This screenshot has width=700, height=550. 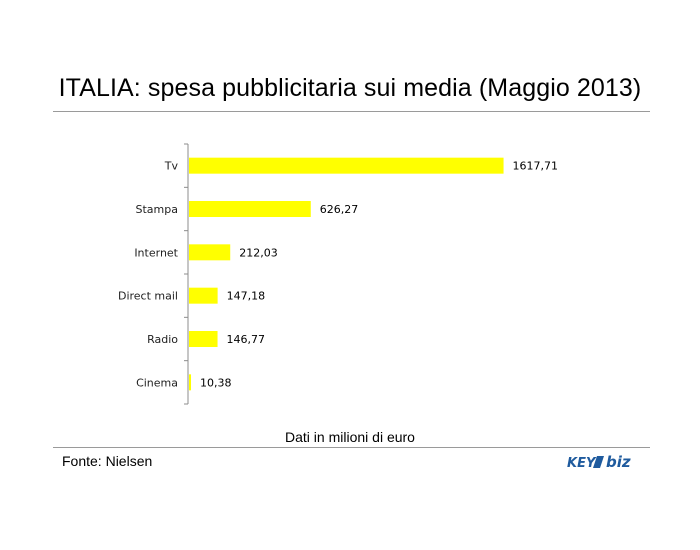 I want to click on key4biz-logo: KEY biz, so click(x=599, y=462).